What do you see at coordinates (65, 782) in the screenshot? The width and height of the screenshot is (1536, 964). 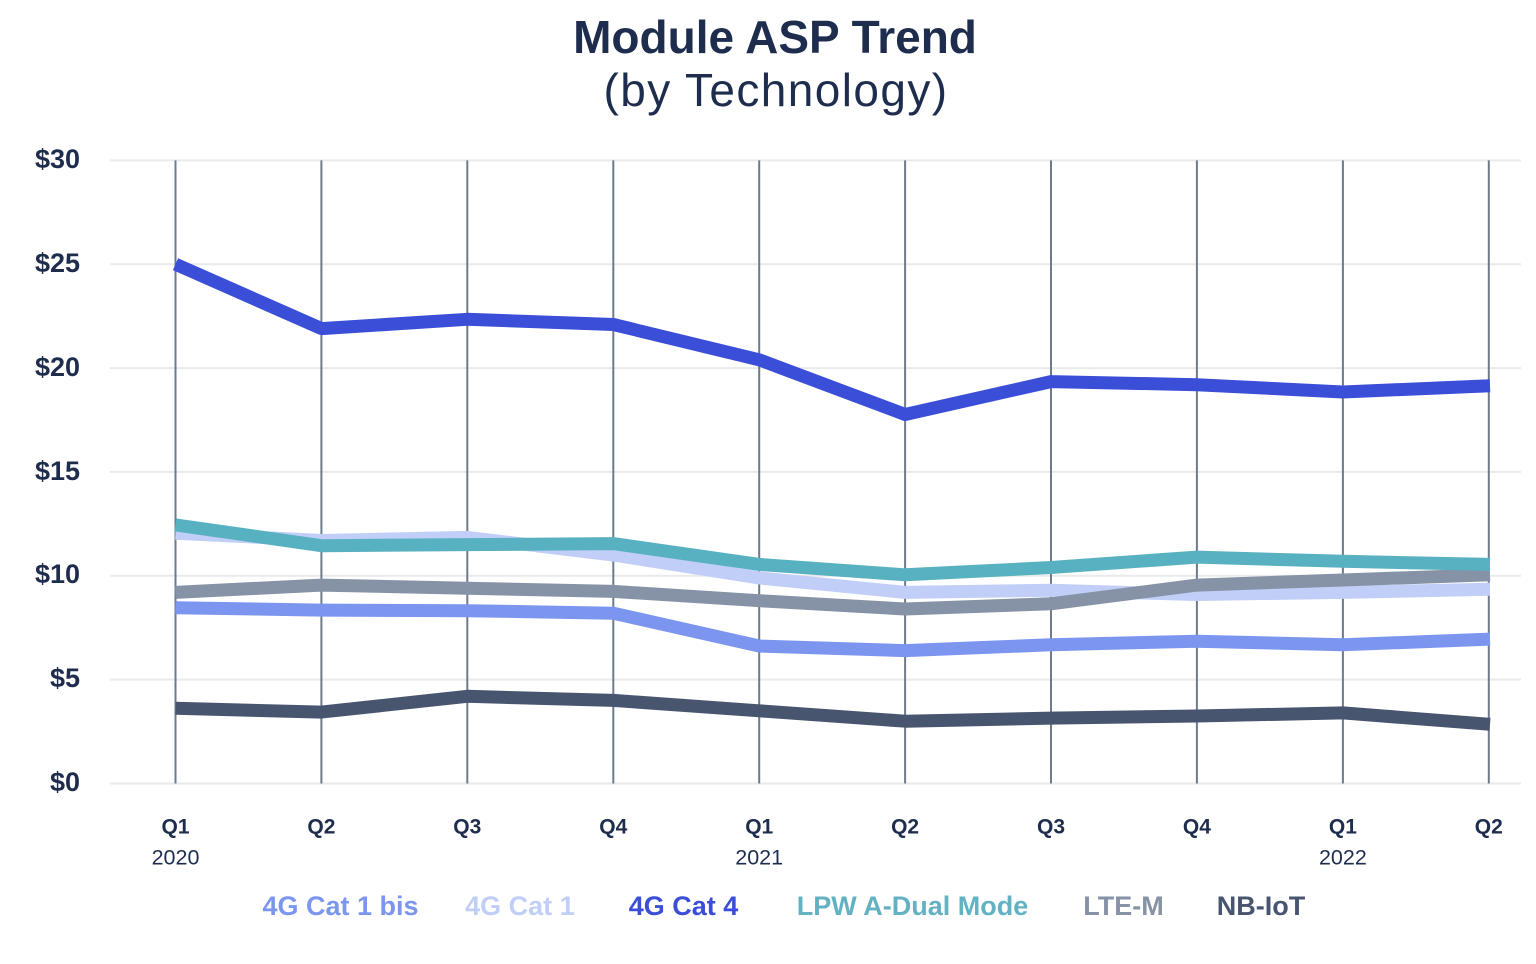 I see `svg-text: $0` at bounding box center [65, 782].